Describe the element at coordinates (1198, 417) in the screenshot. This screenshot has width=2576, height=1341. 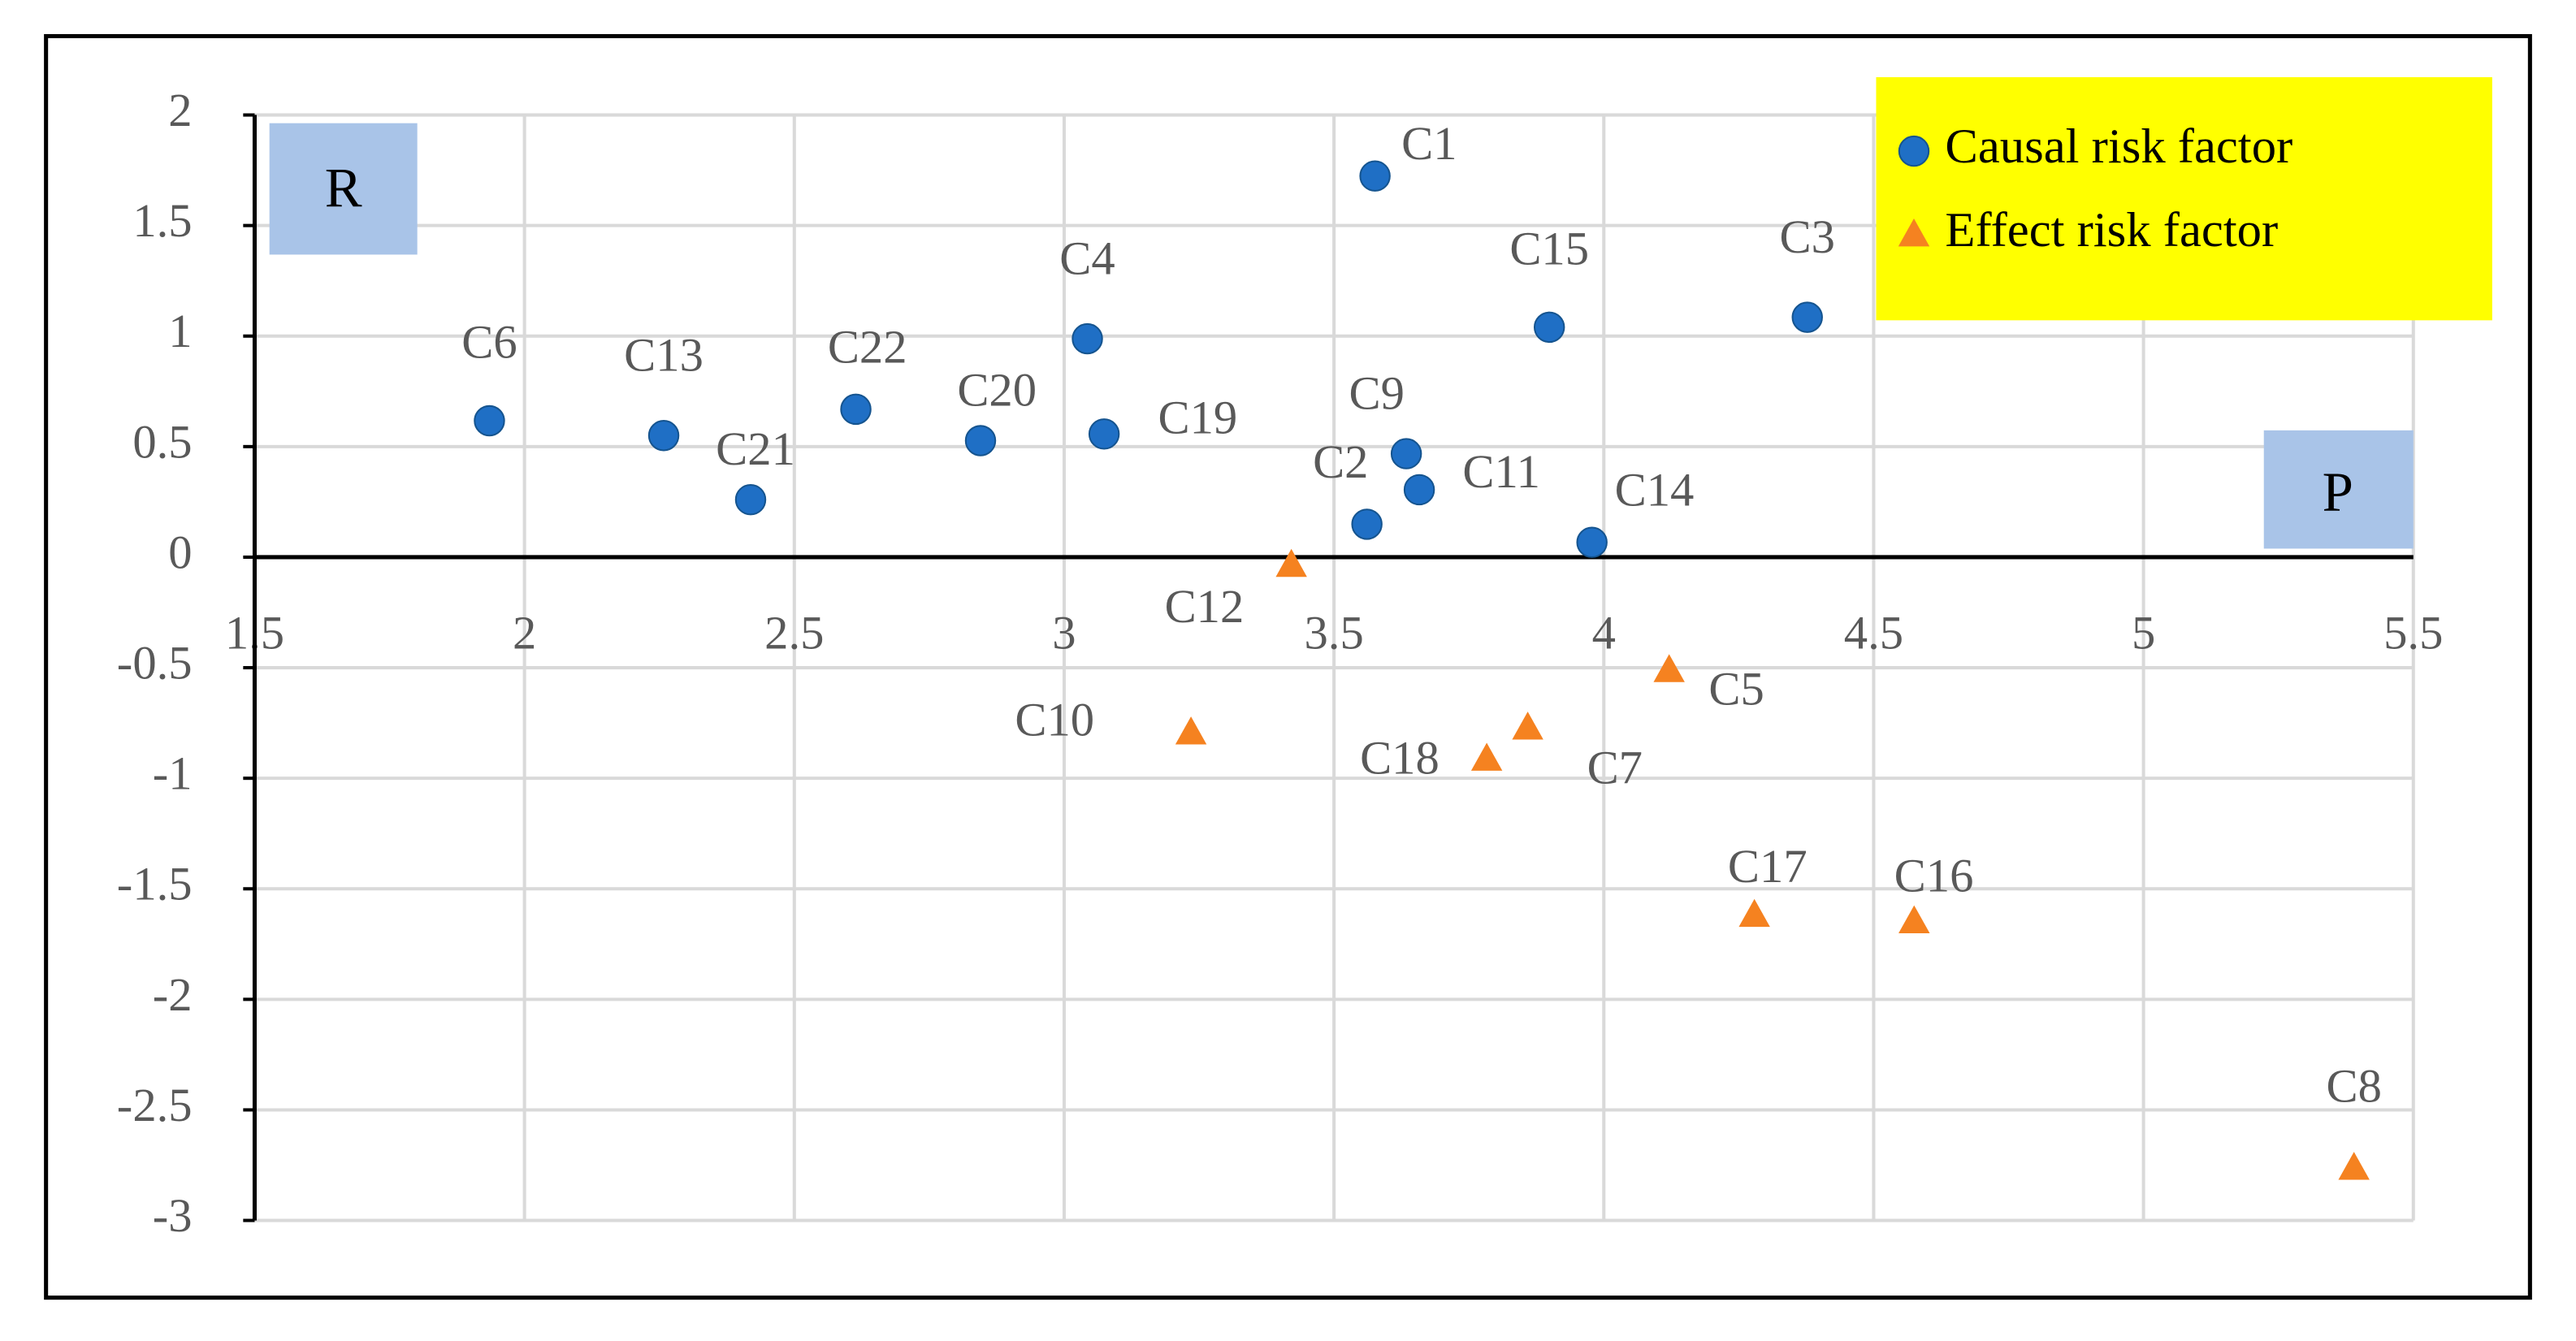
I see `point-label: C19` at that location.